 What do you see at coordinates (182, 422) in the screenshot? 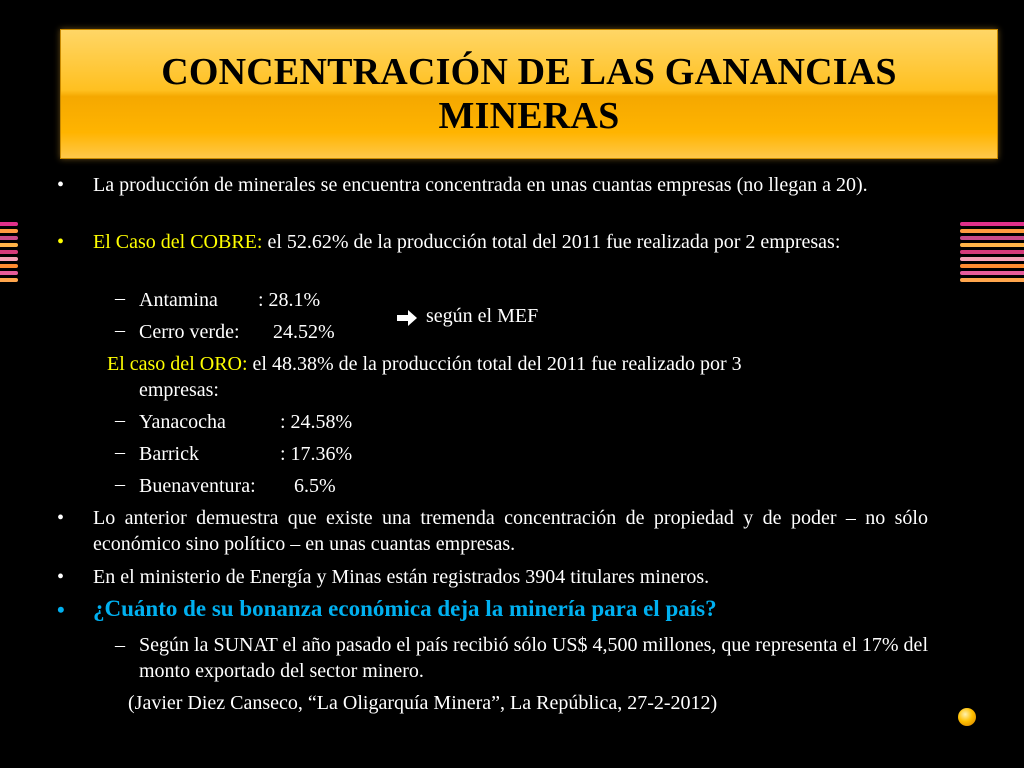
I see `yanacocha-name: Yanacocha` at bounding box center [182, 422].